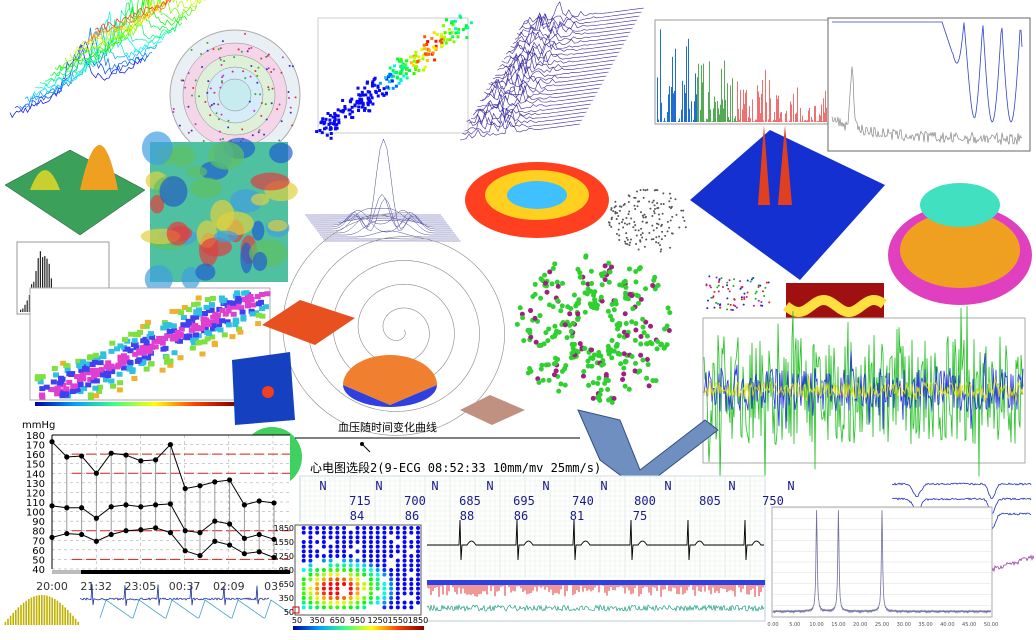  Describe the element at coordinates (357, 620) in the screenshot. I see `scatter-x-tick: 950` at that location.